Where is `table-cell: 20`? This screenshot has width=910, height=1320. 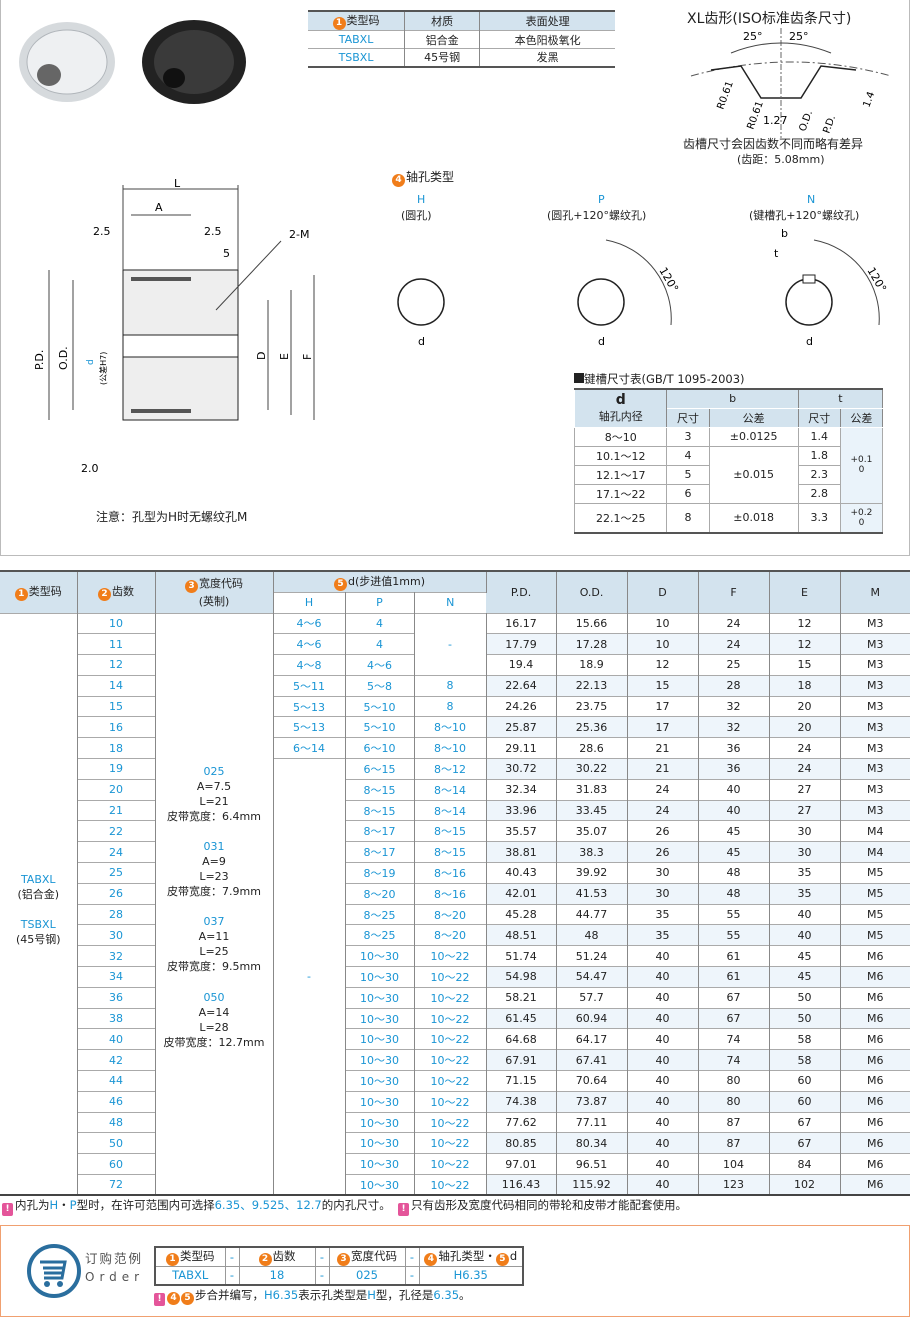
table-cell: 20 is located at coordinates (116, 789).